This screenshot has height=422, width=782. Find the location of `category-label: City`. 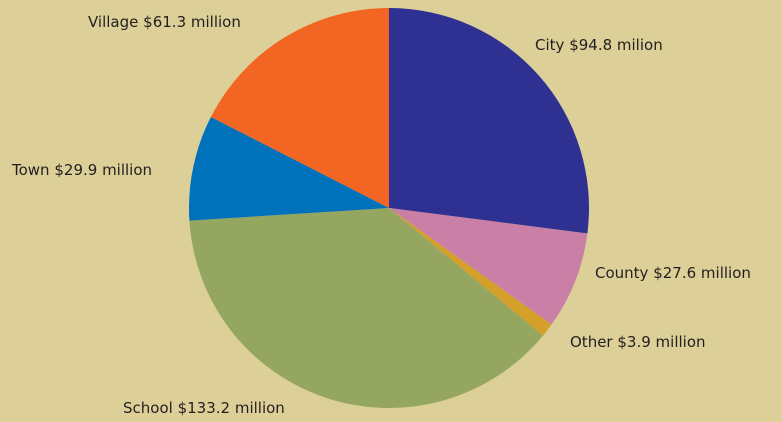

category-label: City is located at coordinates (550, 45).